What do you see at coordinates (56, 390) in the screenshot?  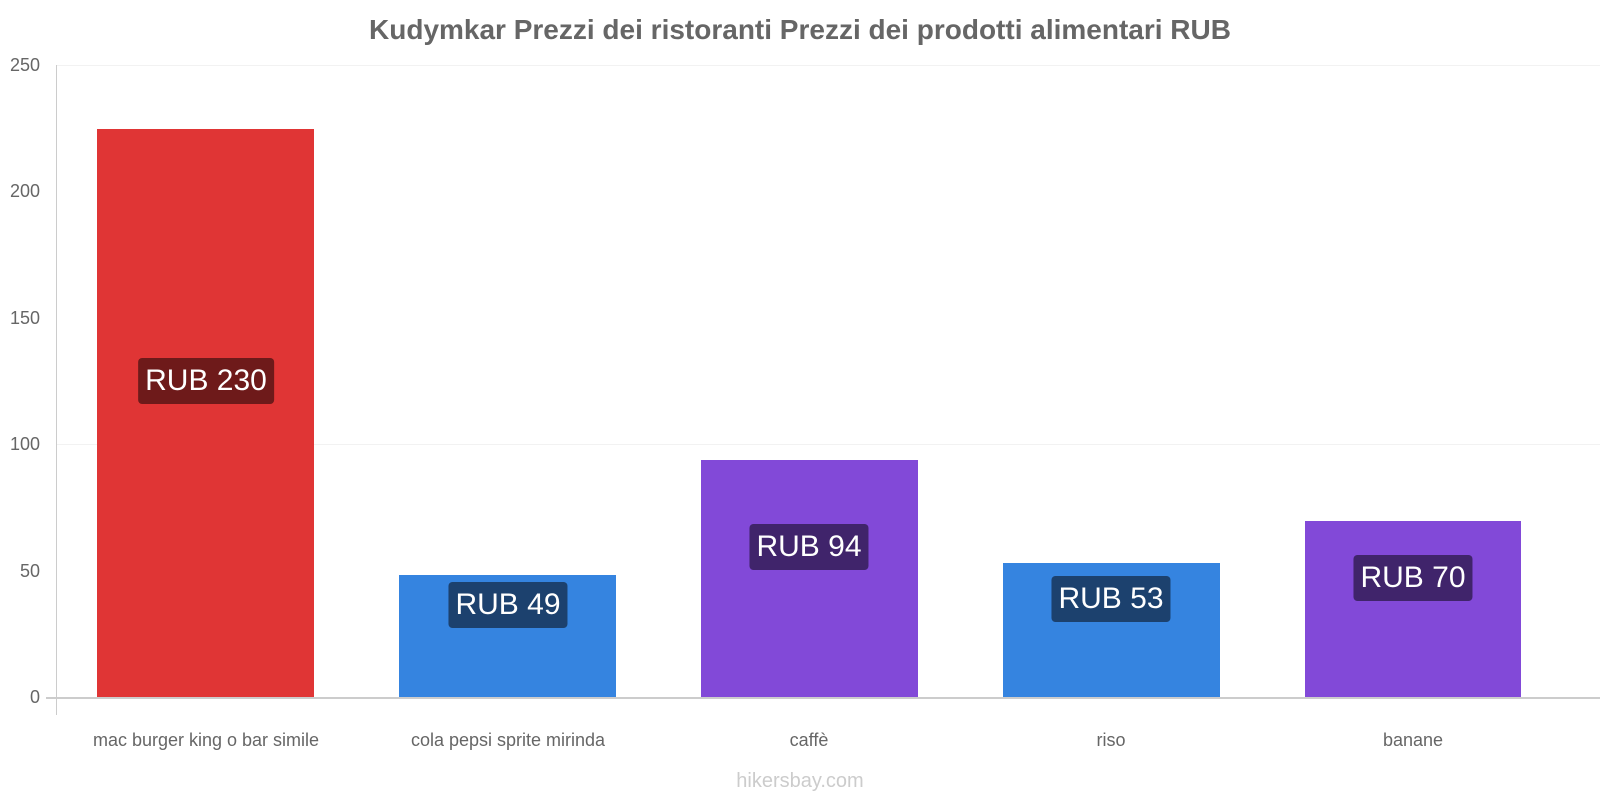 I see `y-axis` at bounding box center [56, 390].